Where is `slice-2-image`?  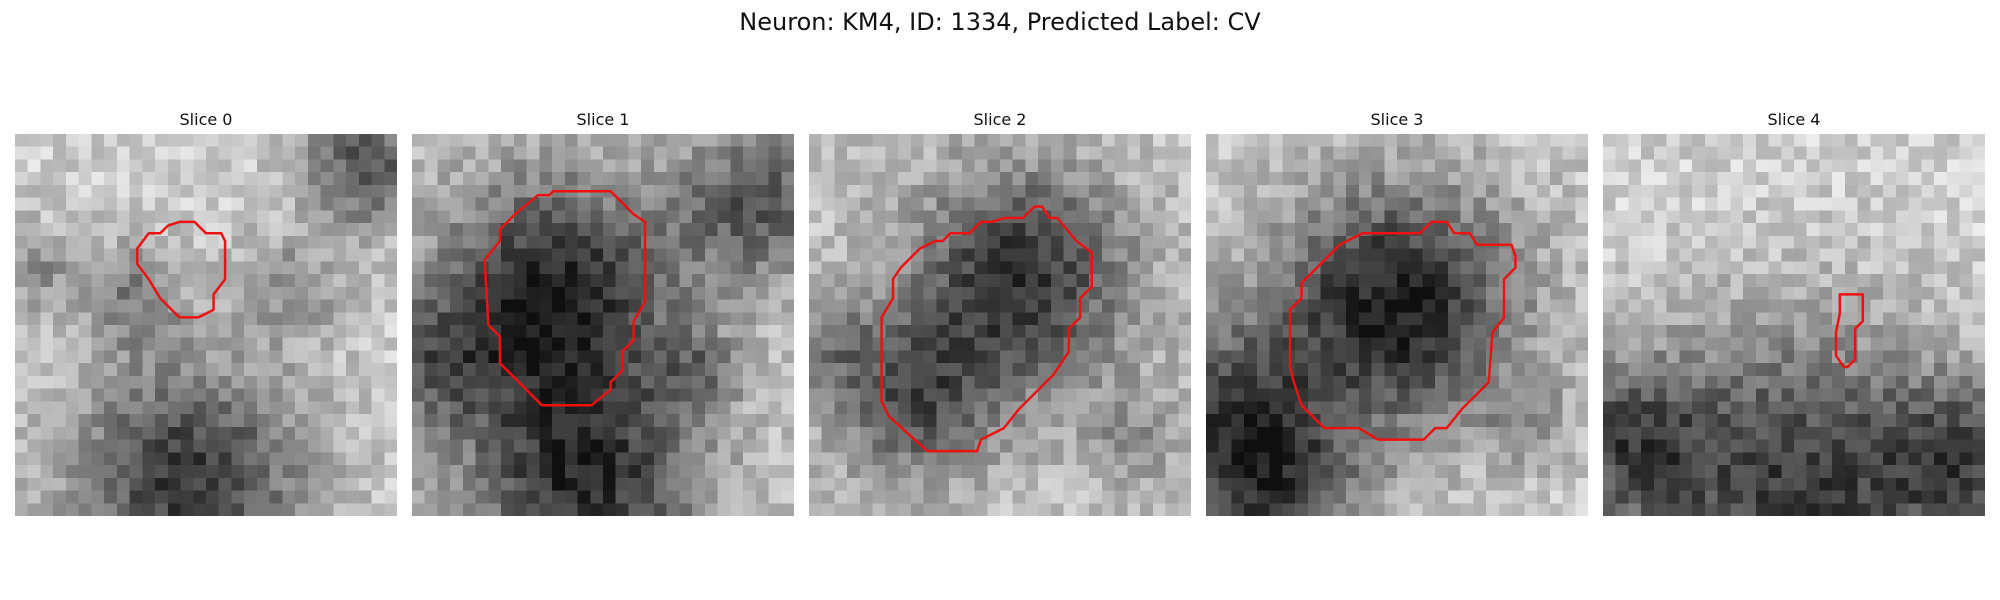
slice-2-image is located at coordinates (1000, 325).